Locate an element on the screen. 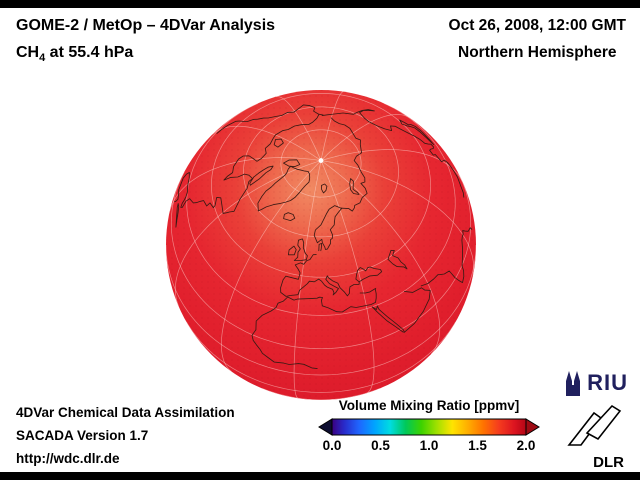 This screenshot has width=640, height=480. region-text: Northern Hemisphere is located at coordinates (537, 52).